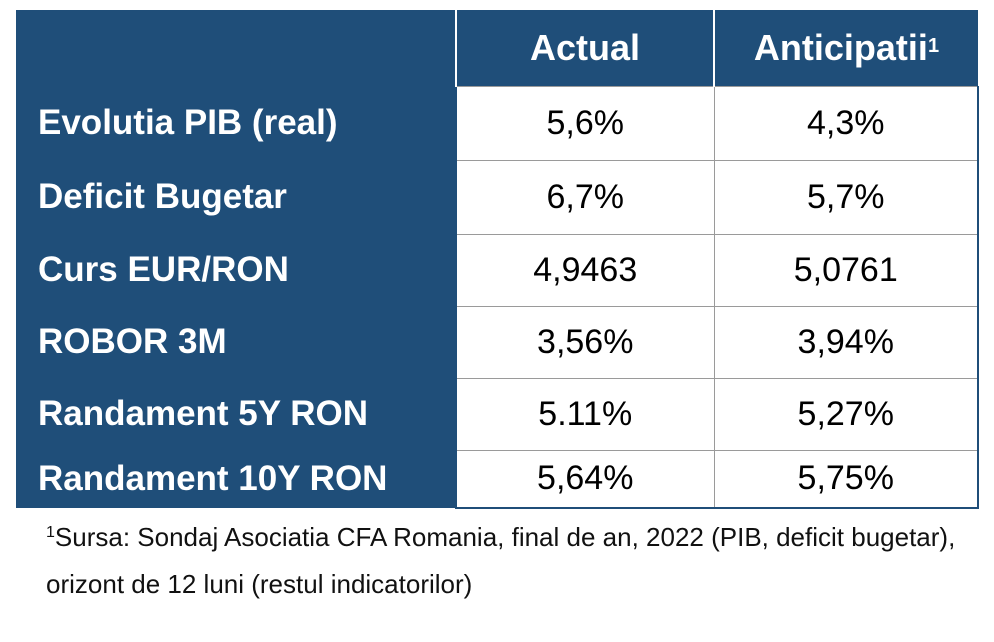  I want to click on table-row: Randament 5Y RON 5.11% 5,27%, so click(497, 414).